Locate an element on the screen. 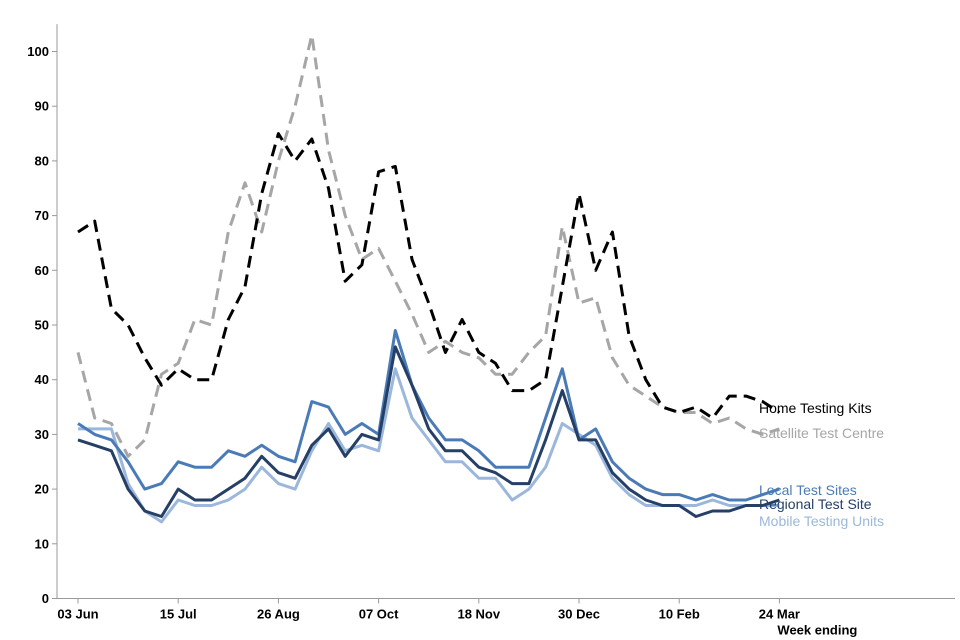  x-tick-label: 15 Jul is located at coordinates (178, 614).